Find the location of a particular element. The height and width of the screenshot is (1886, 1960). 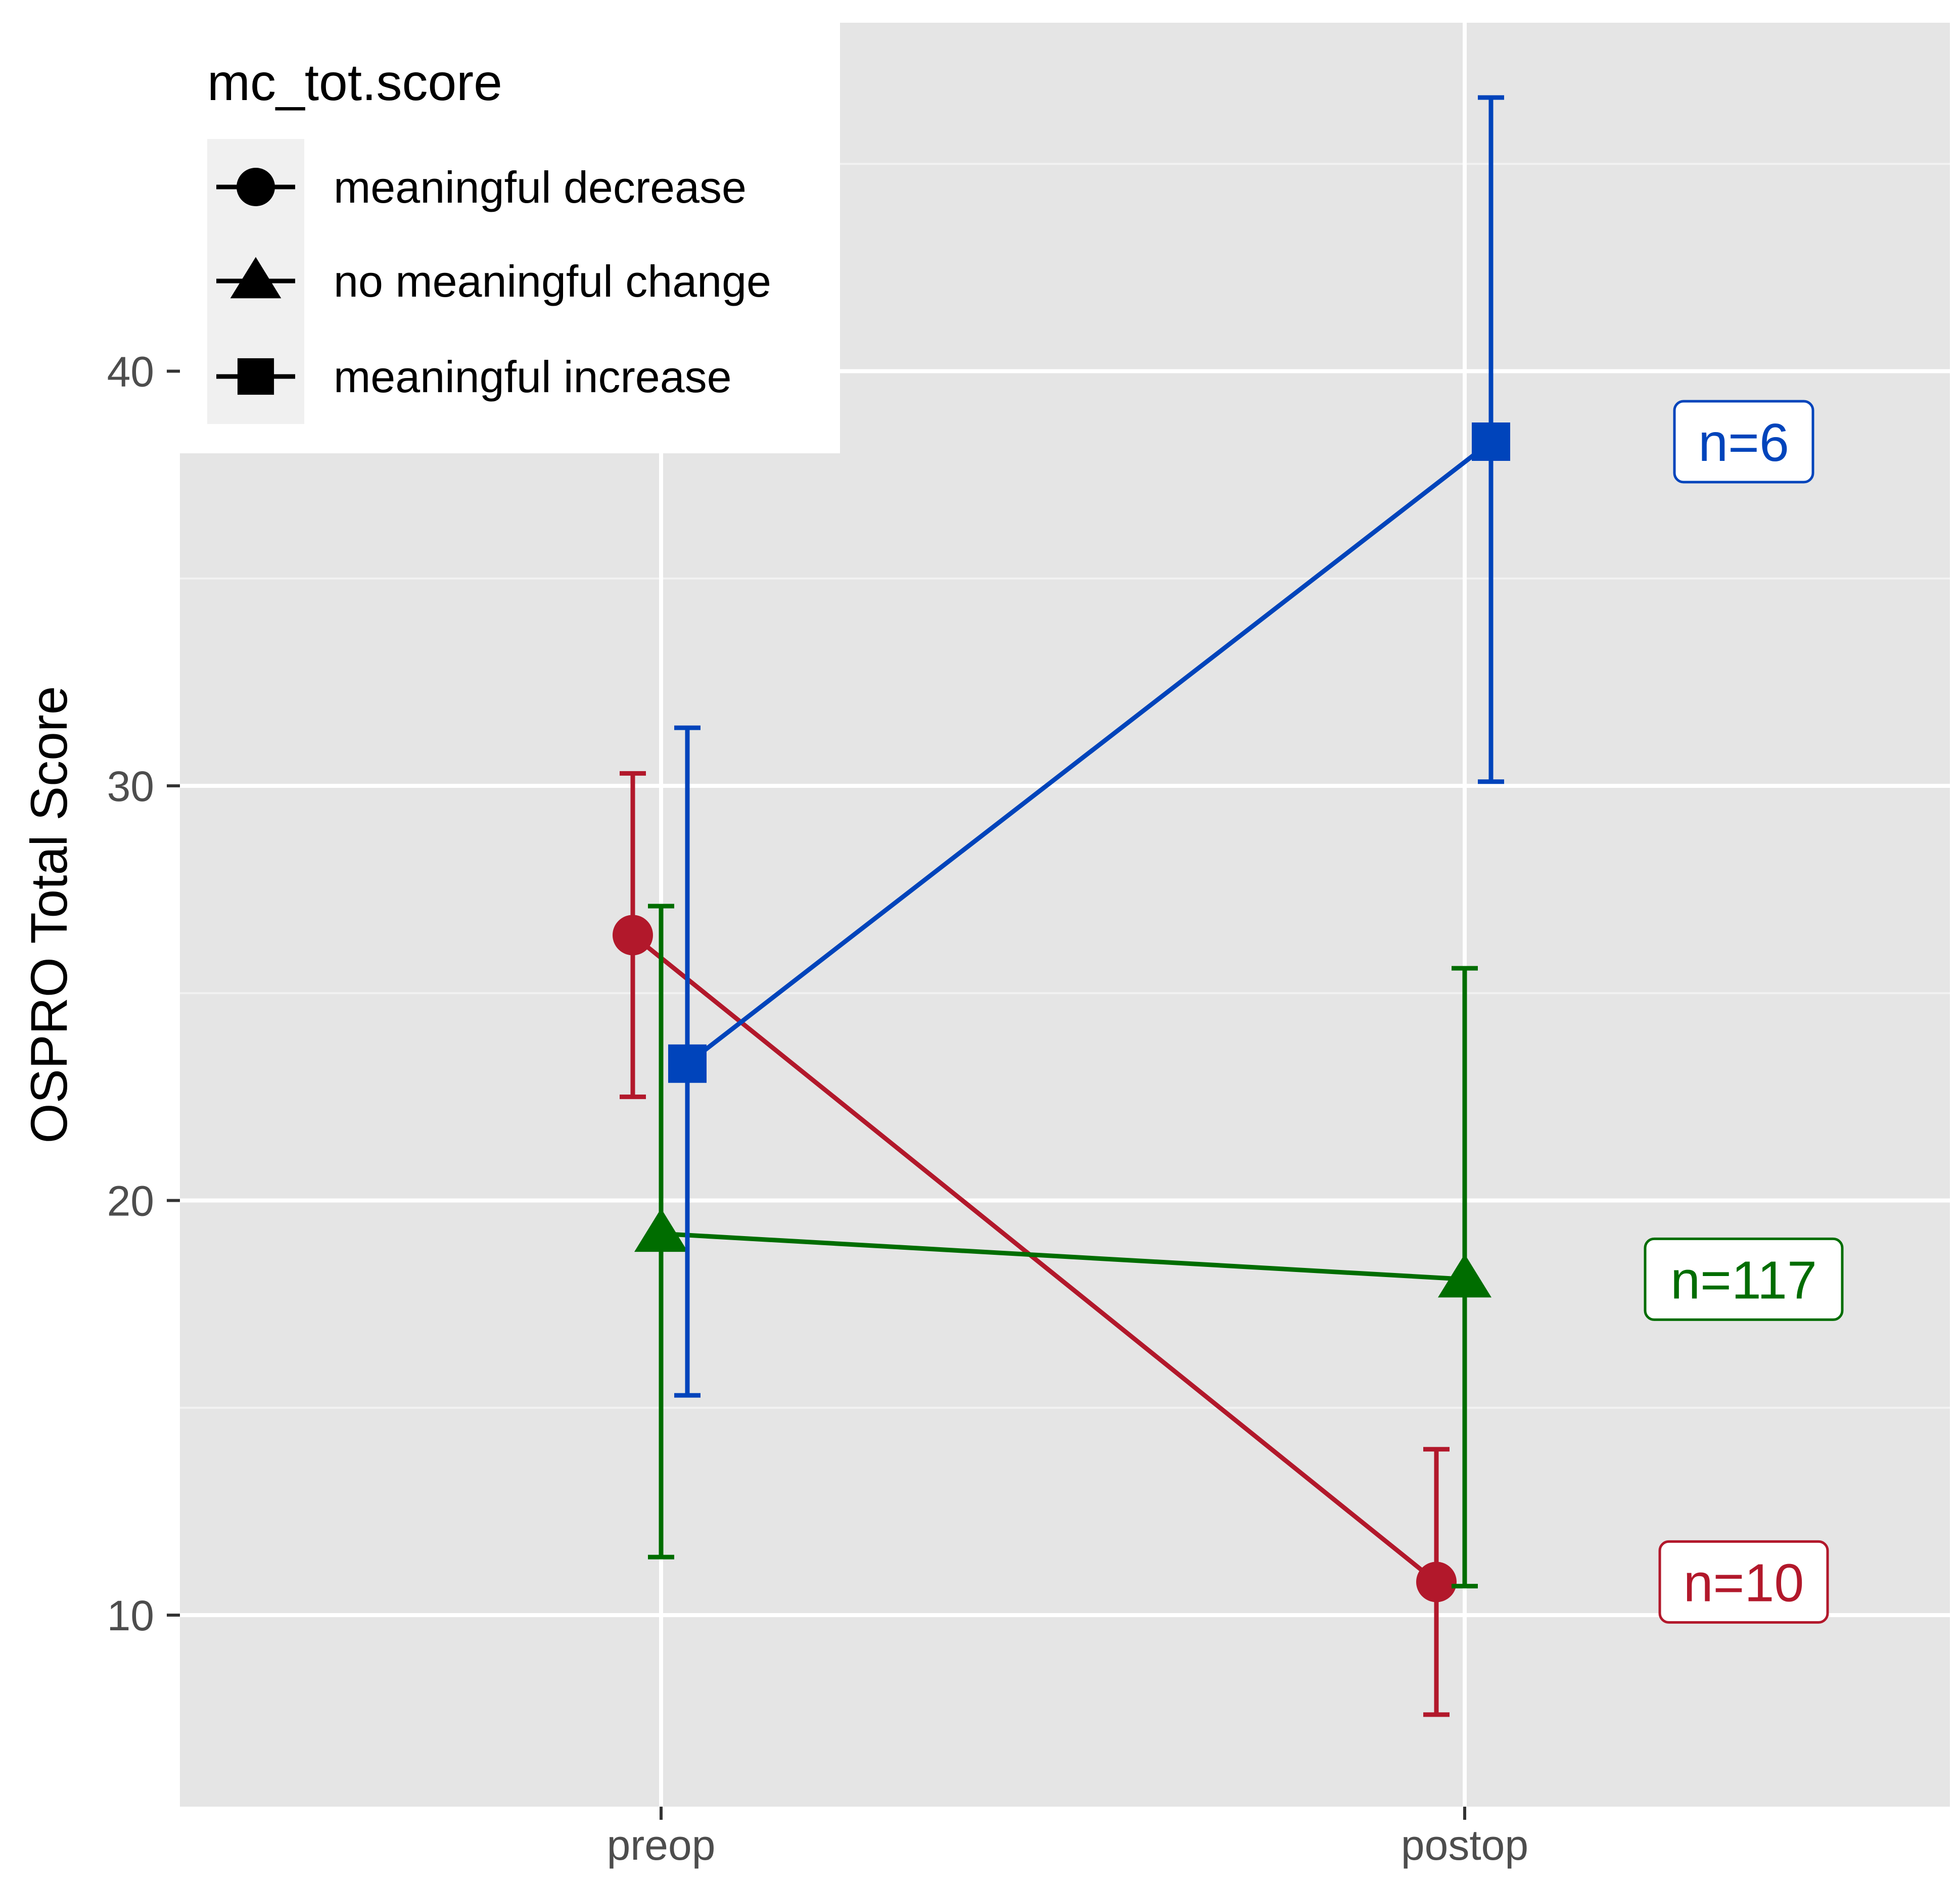

y-tick-label: 20 is located at coordinates (130, 1201).